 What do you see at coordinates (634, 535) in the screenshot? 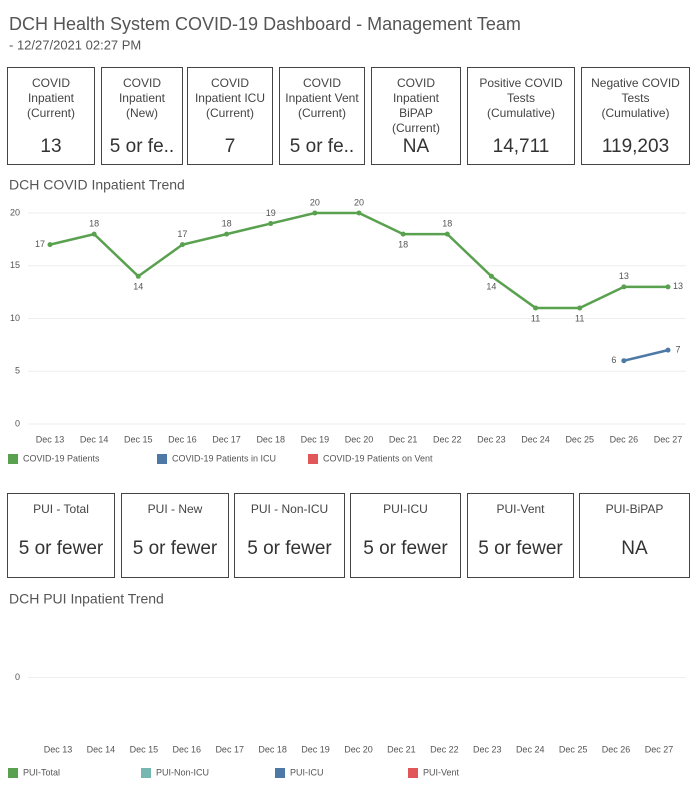
I see `kpi-card: PUI-BiPAP NA` at bounding box center [634, 535].